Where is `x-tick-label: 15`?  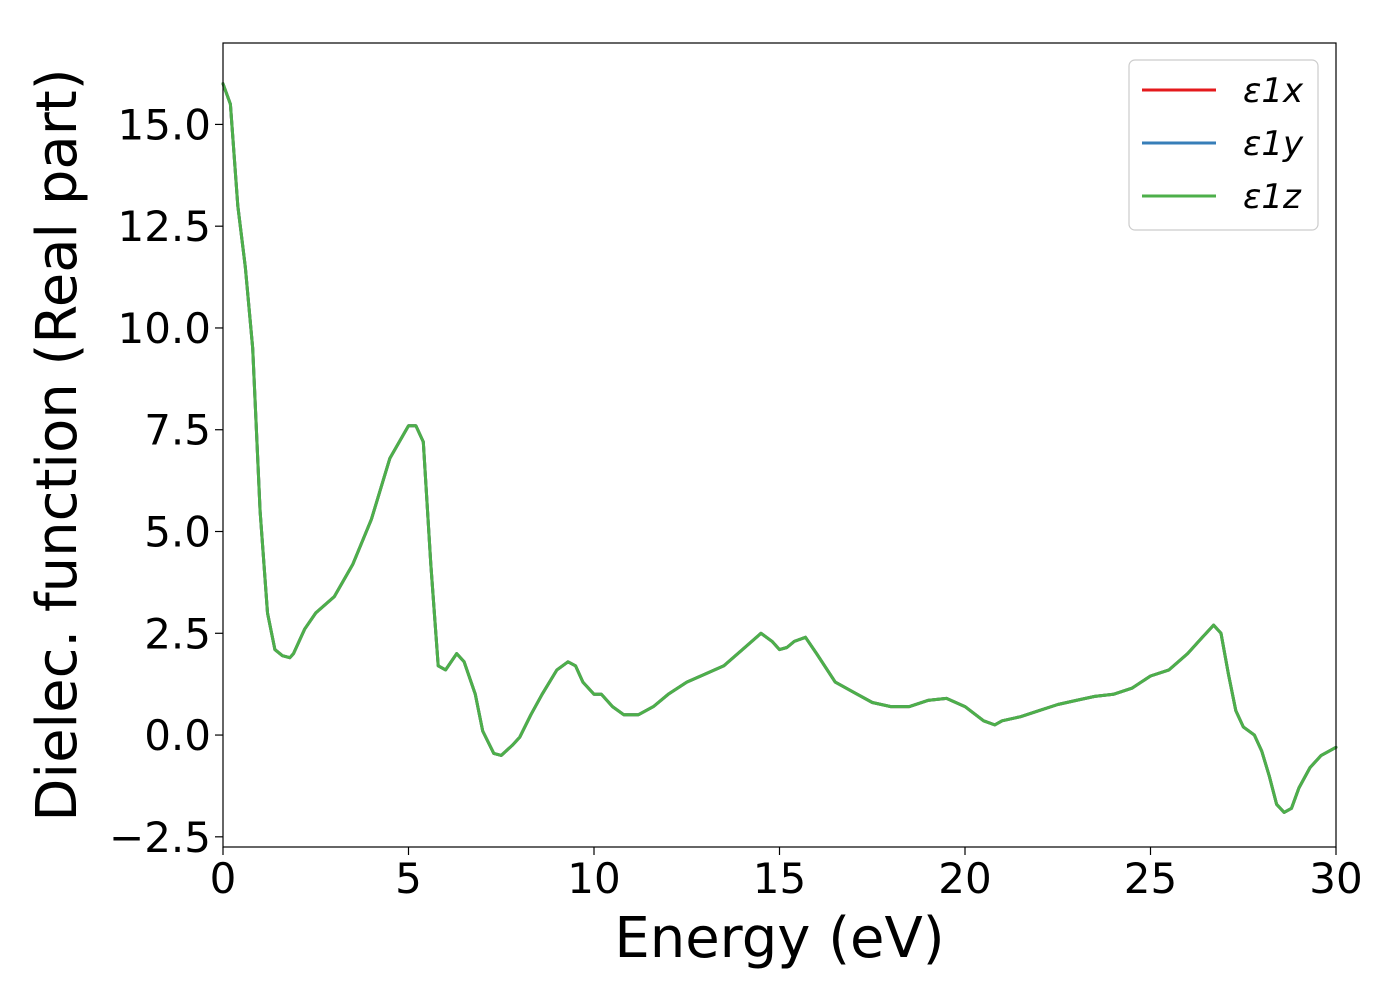 x-tick-label: 15 is located at coordinates (779, 878).